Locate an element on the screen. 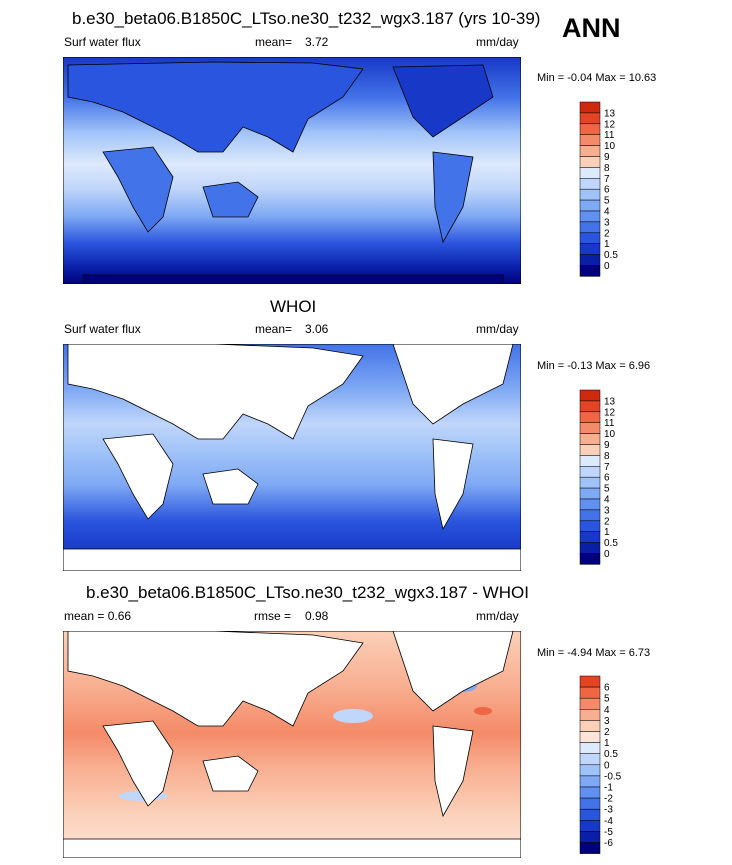  panel3-colorbar-tick-label: -1 is located at coordinates (608, 788).